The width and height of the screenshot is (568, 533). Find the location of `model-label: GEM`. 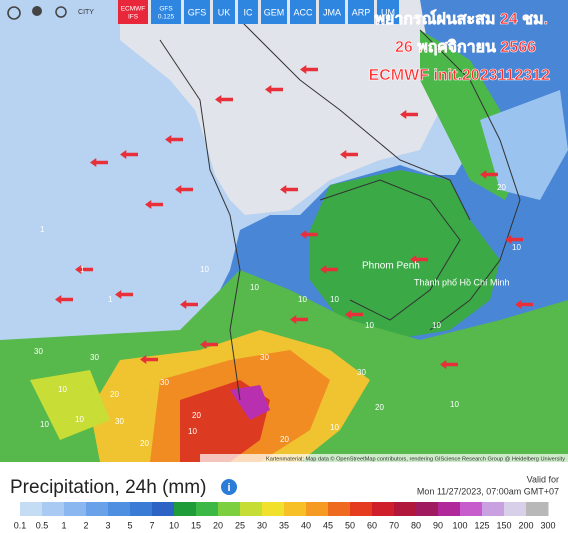

model-label: GEM is located at coordinates (274, 12).